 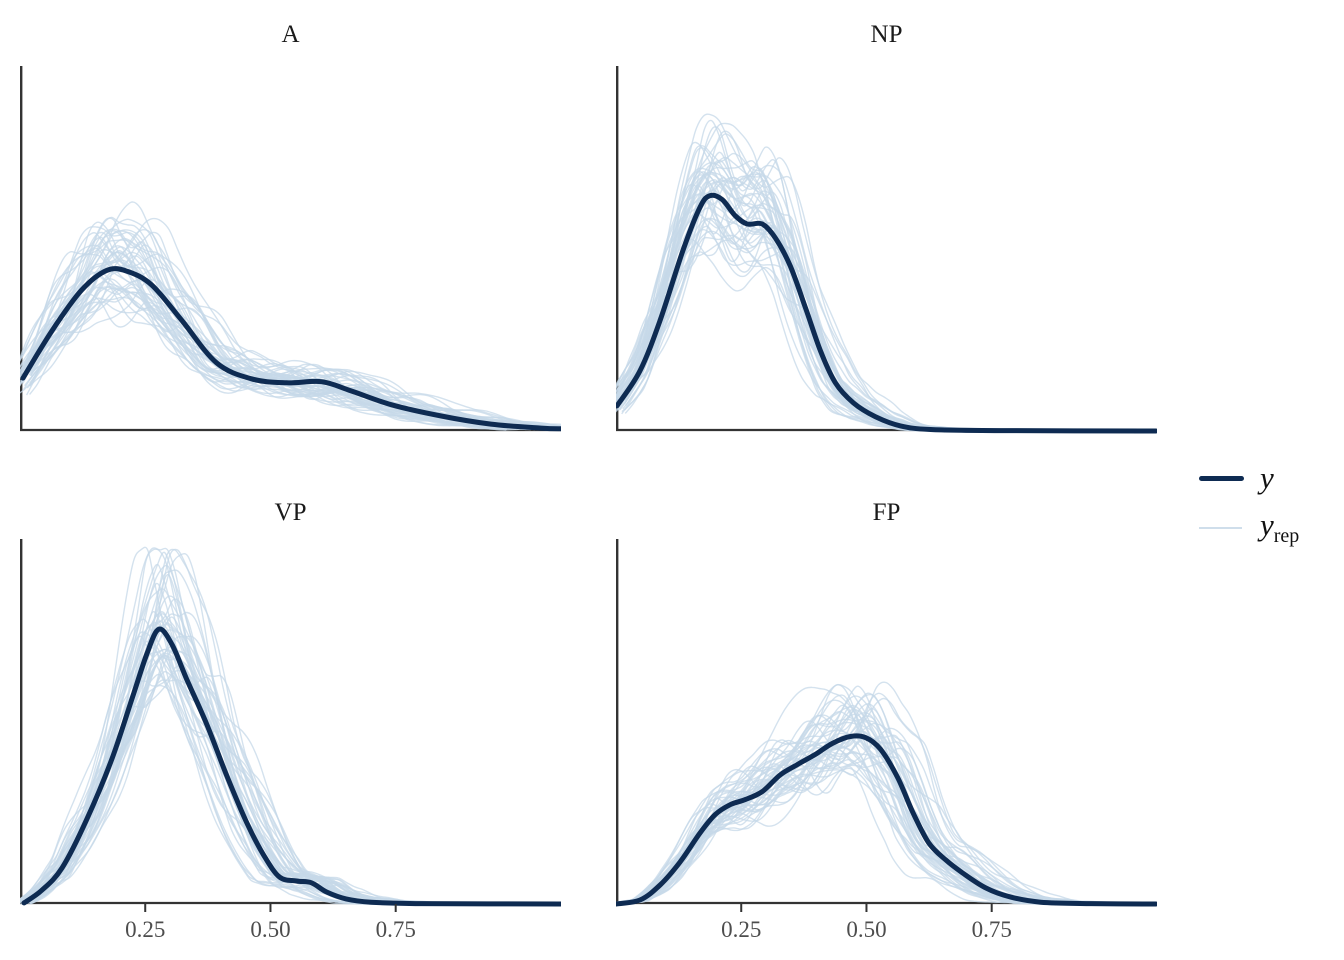 I want to click on legend-label-y: y, so click(x=1267, y=477).